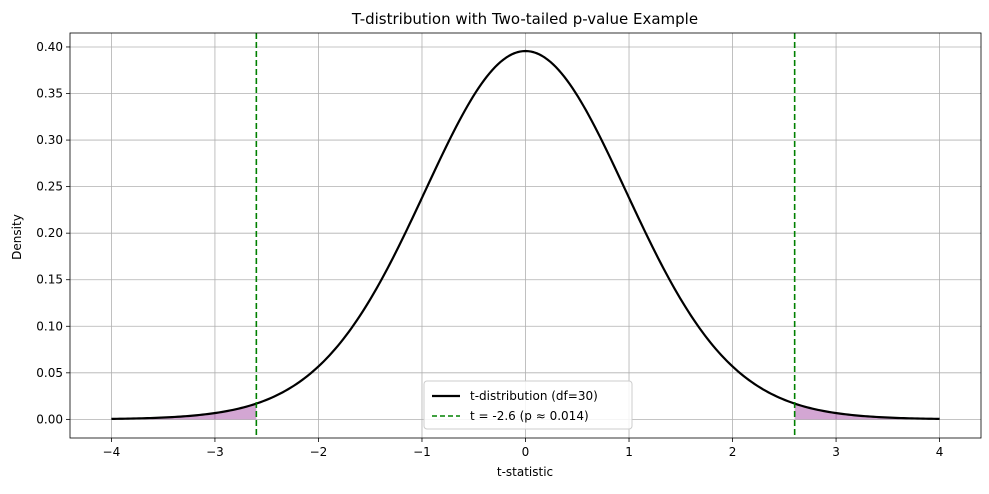 The width and height of the screenshot is (989, 494). I want to click on shaded-tails, so click(525, 411).